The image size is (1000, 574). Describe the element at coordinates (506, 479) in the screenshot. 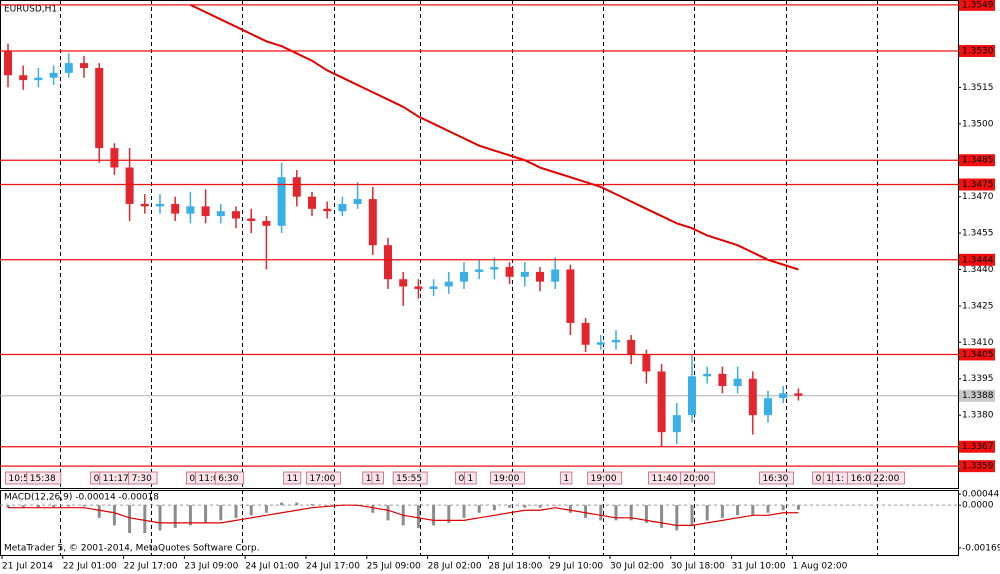

I see `trade-event-label: 19:00` at that location.